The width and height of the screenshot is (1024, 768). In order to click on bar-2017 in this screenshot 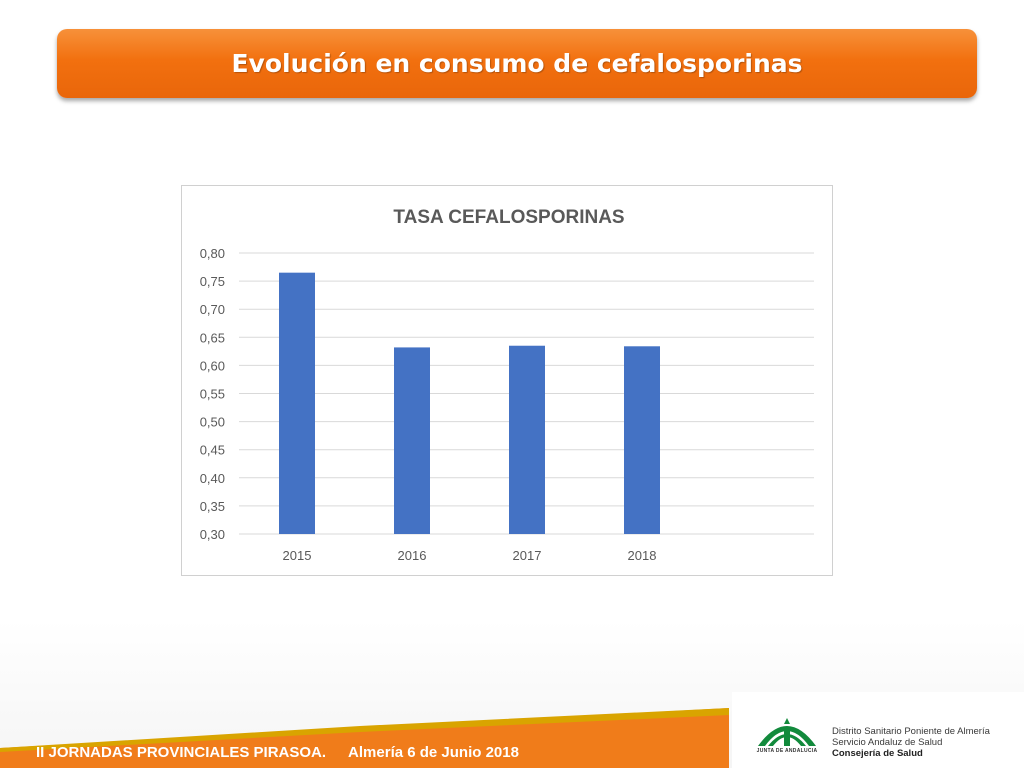, I will do `click(527, 439)`.